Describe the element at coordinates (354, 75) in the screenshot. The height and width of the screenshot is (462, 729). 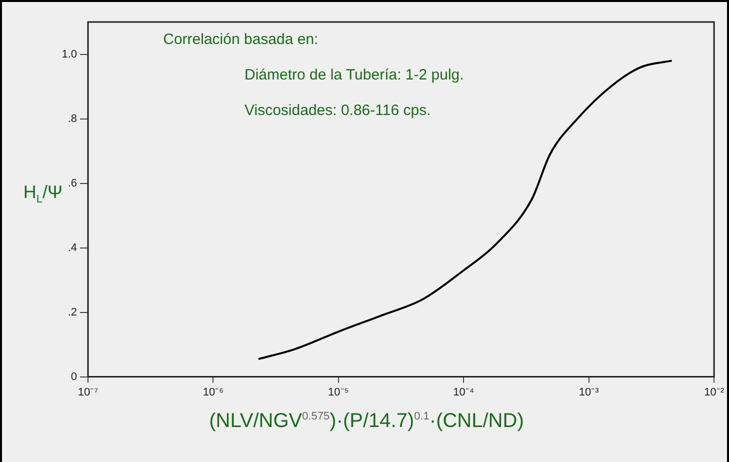
I see `annotation: Diámetro de la Tubería: 1-2 pulg.` at that location.